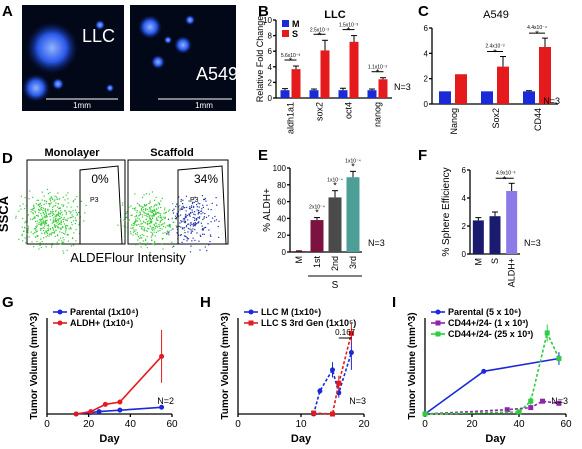 Image resolution: width=582 pixels, height=449 pixels. I want to click on chart-e-bar-2nd, so click(335, 224).